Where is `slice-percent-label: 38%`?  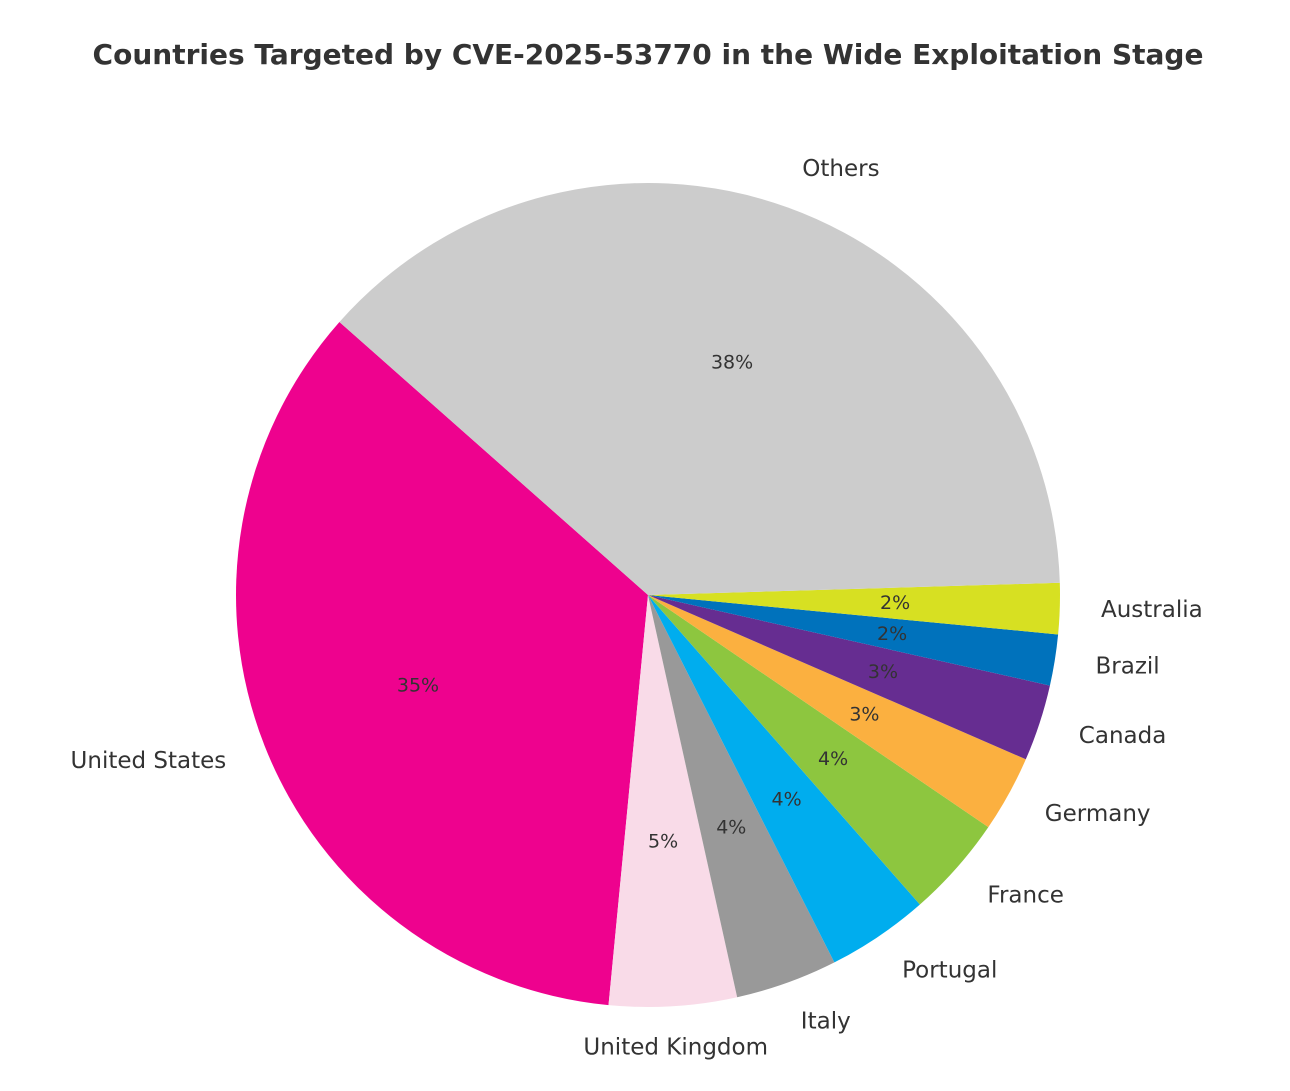
slice-percent-label: 38% is located at coordinates (732, 363).